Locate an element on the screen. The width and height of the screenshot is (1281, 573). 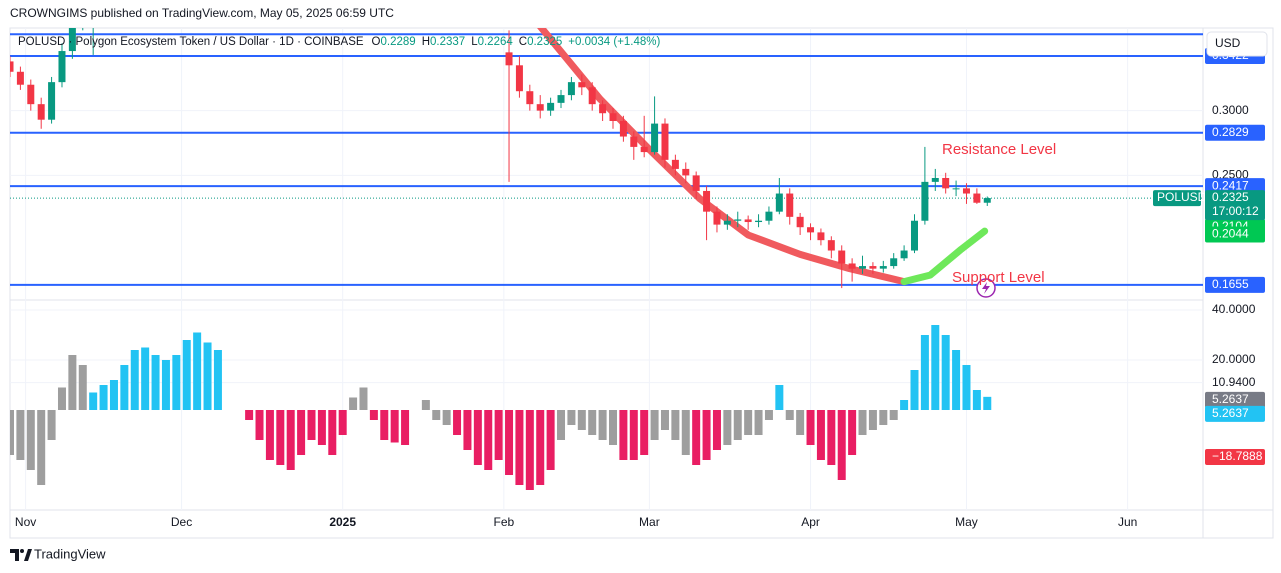
x-tick-label: May is located at coordinates (966, 522).